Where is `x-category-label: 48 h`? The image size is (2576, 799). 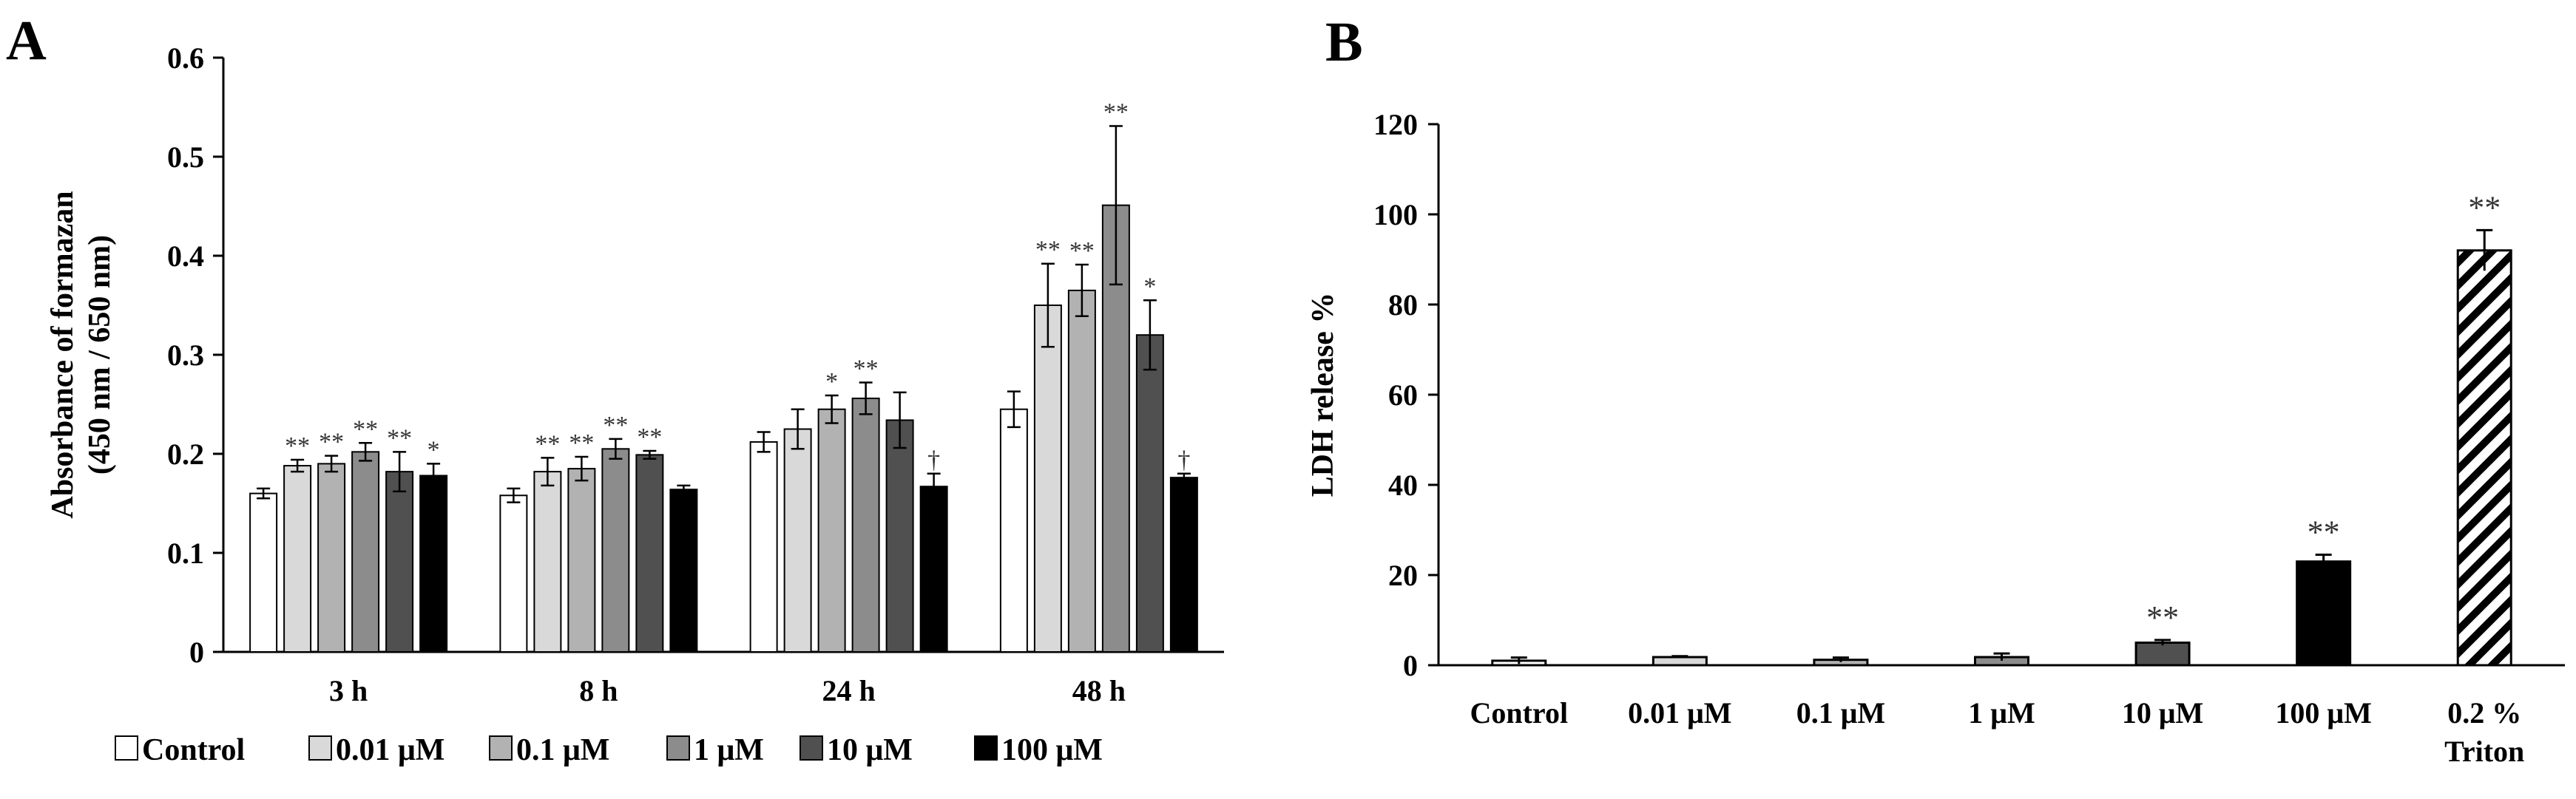 x-category-label: 48 h is located at coordinates (1099, 690).